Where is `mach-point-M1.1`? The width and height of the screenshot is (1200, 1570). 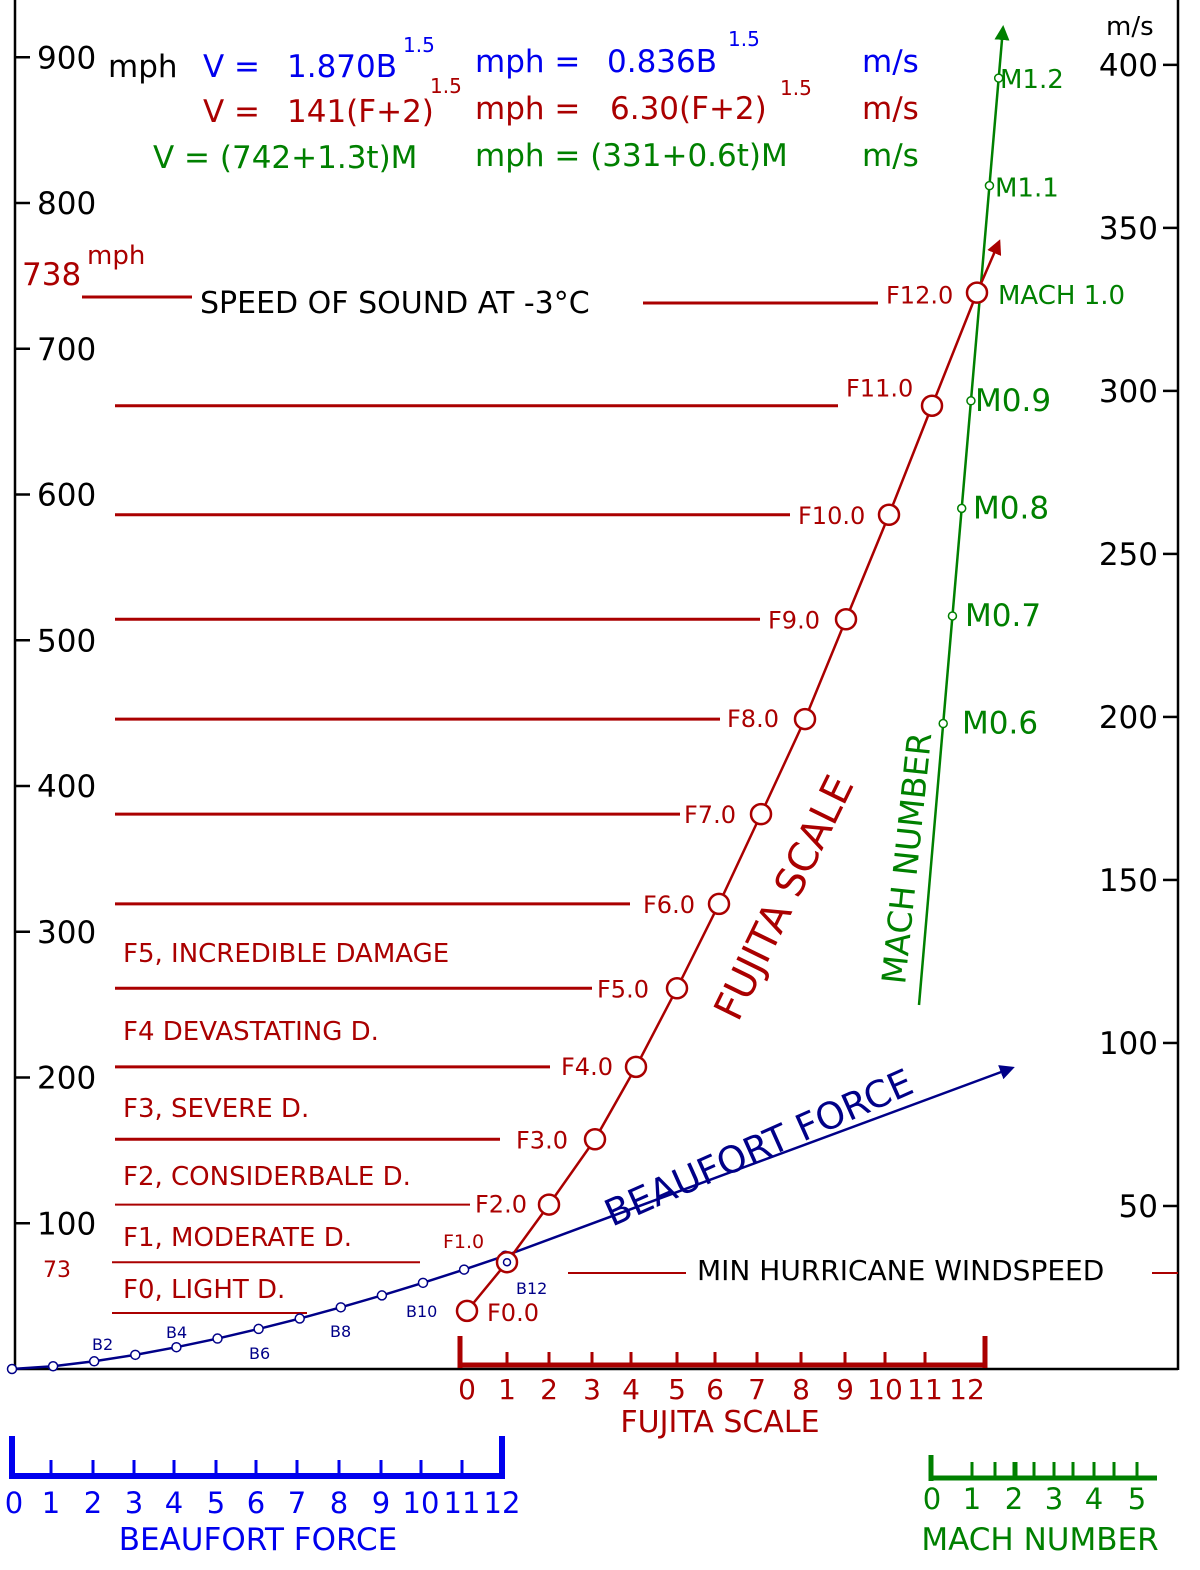
mach-point-M1.1 is located at coordinates (989, 185).